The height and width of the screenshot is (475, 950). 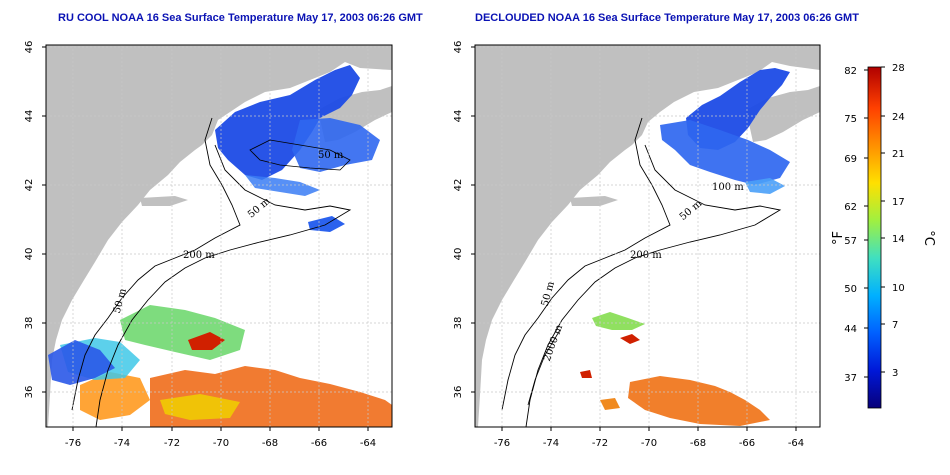 I want to click on left-sst-blue-coast, so click(x=81, y=362).